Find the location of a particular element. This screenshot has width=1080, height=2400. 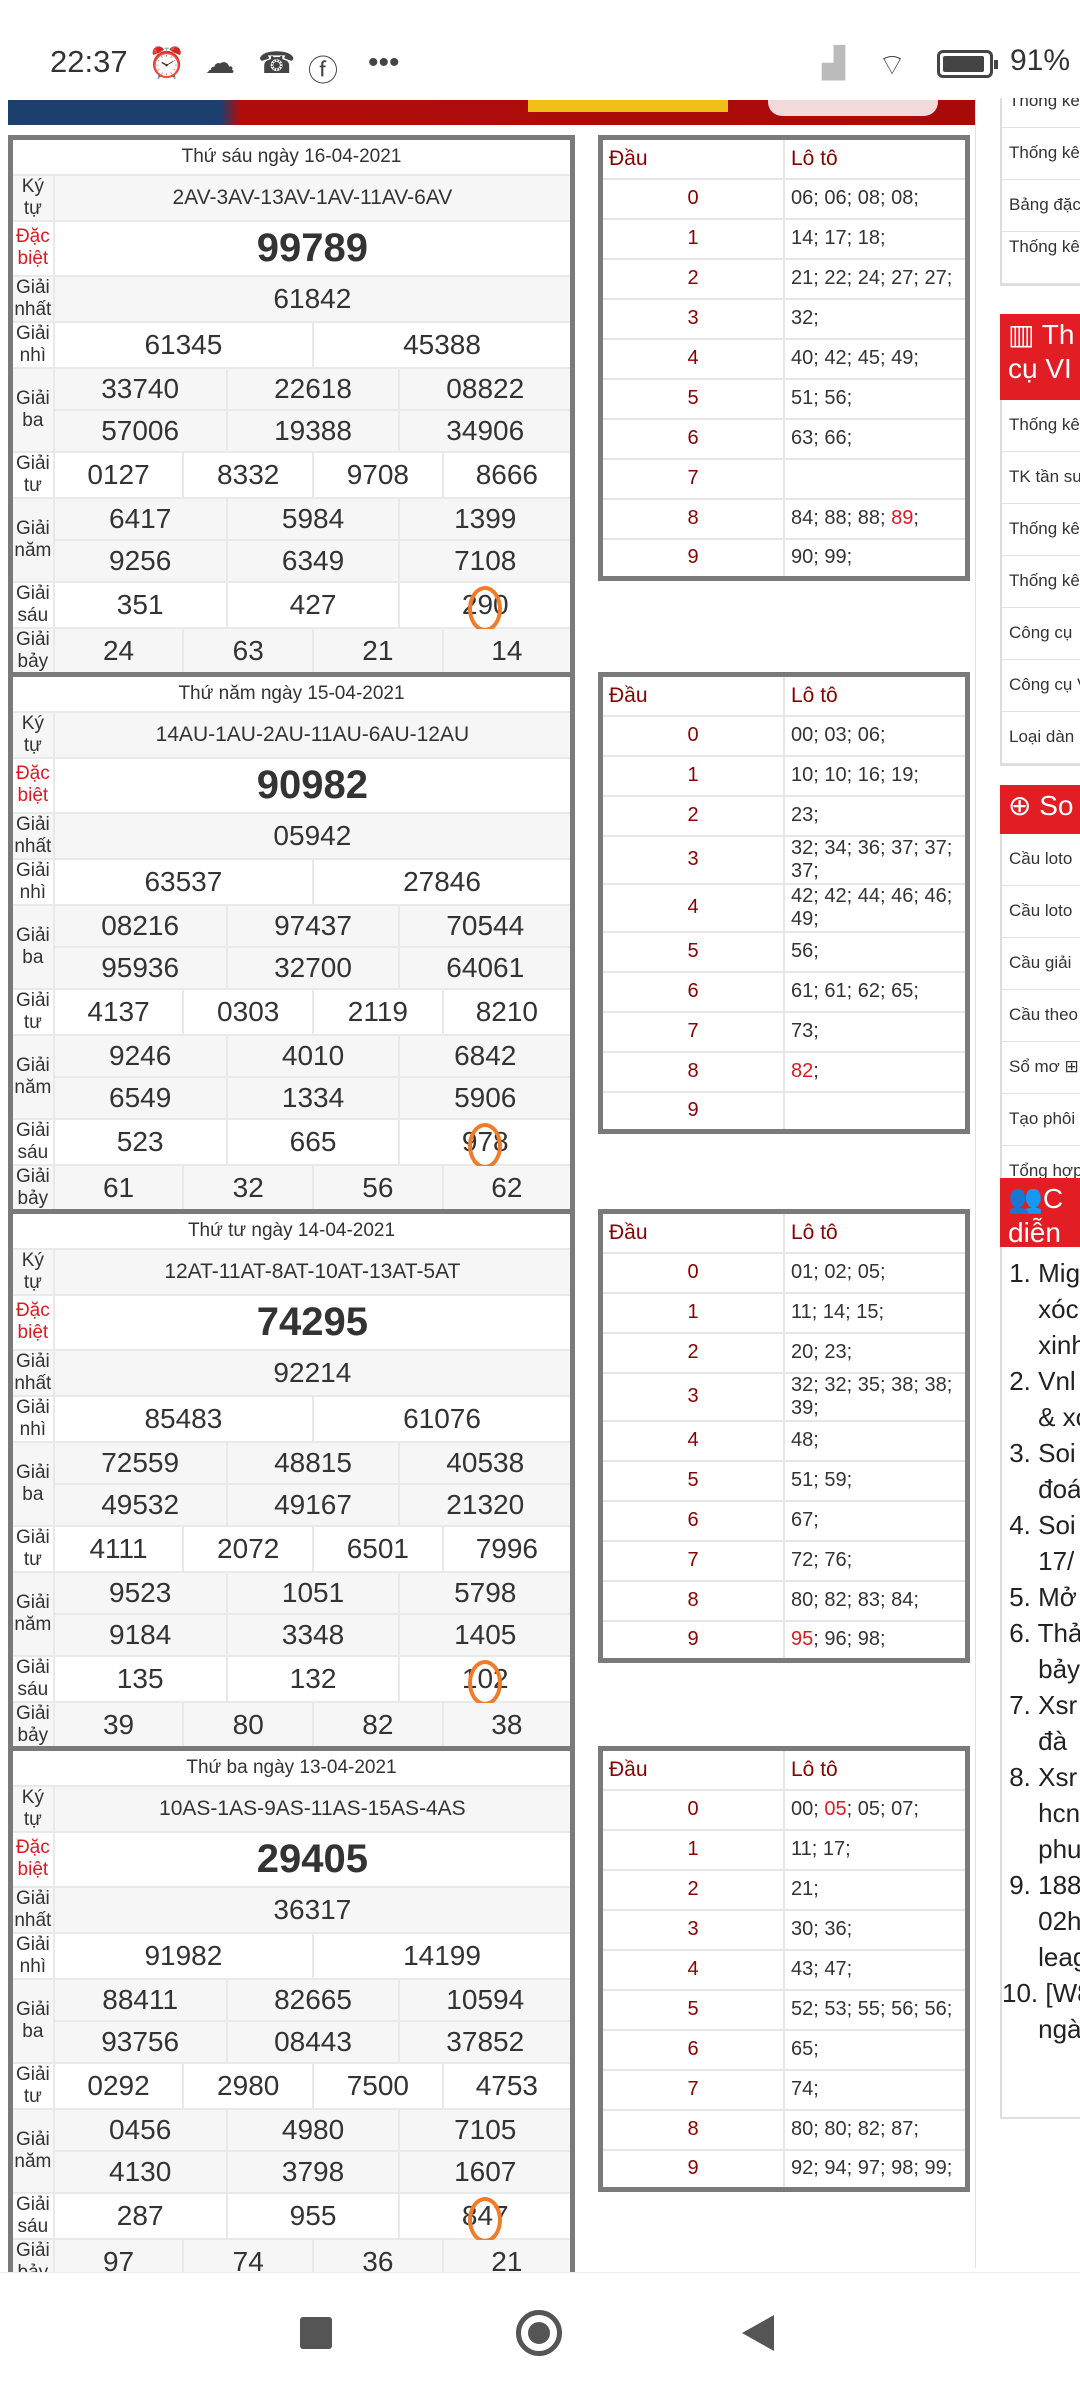

seventh-prize-number: 62 is located at coordinates (507, 1188).